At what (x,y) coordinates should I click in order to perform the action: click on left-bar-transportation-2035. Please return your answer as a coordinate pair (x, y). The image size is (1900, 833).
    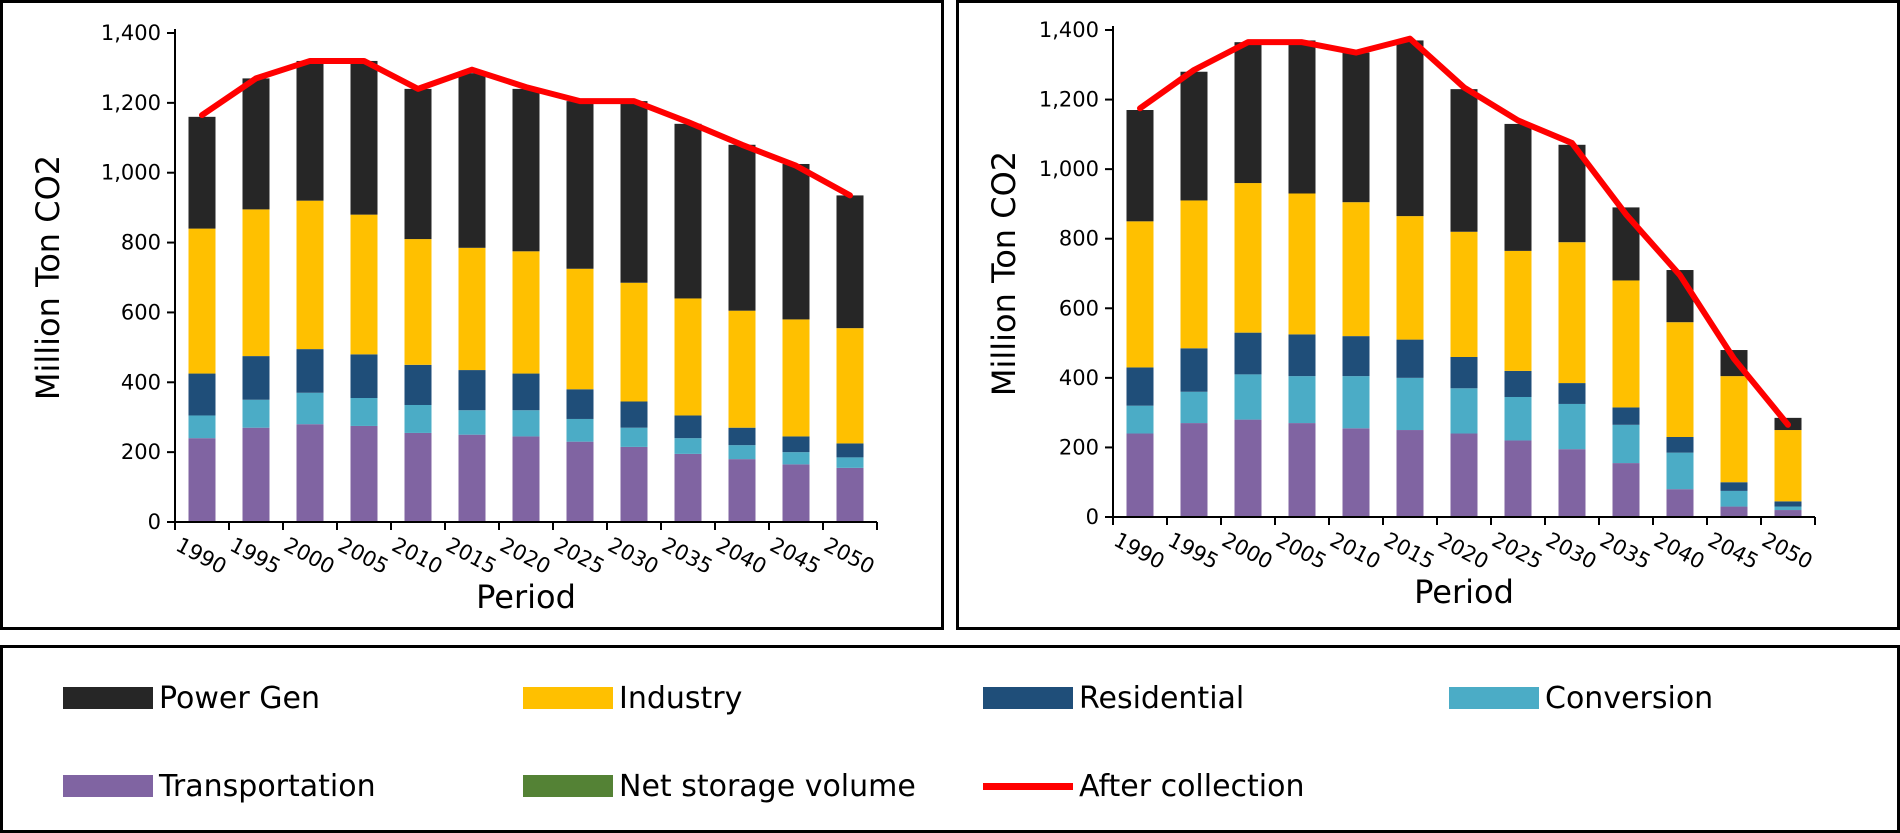
    Looking at the image, I should click on (688, 487).